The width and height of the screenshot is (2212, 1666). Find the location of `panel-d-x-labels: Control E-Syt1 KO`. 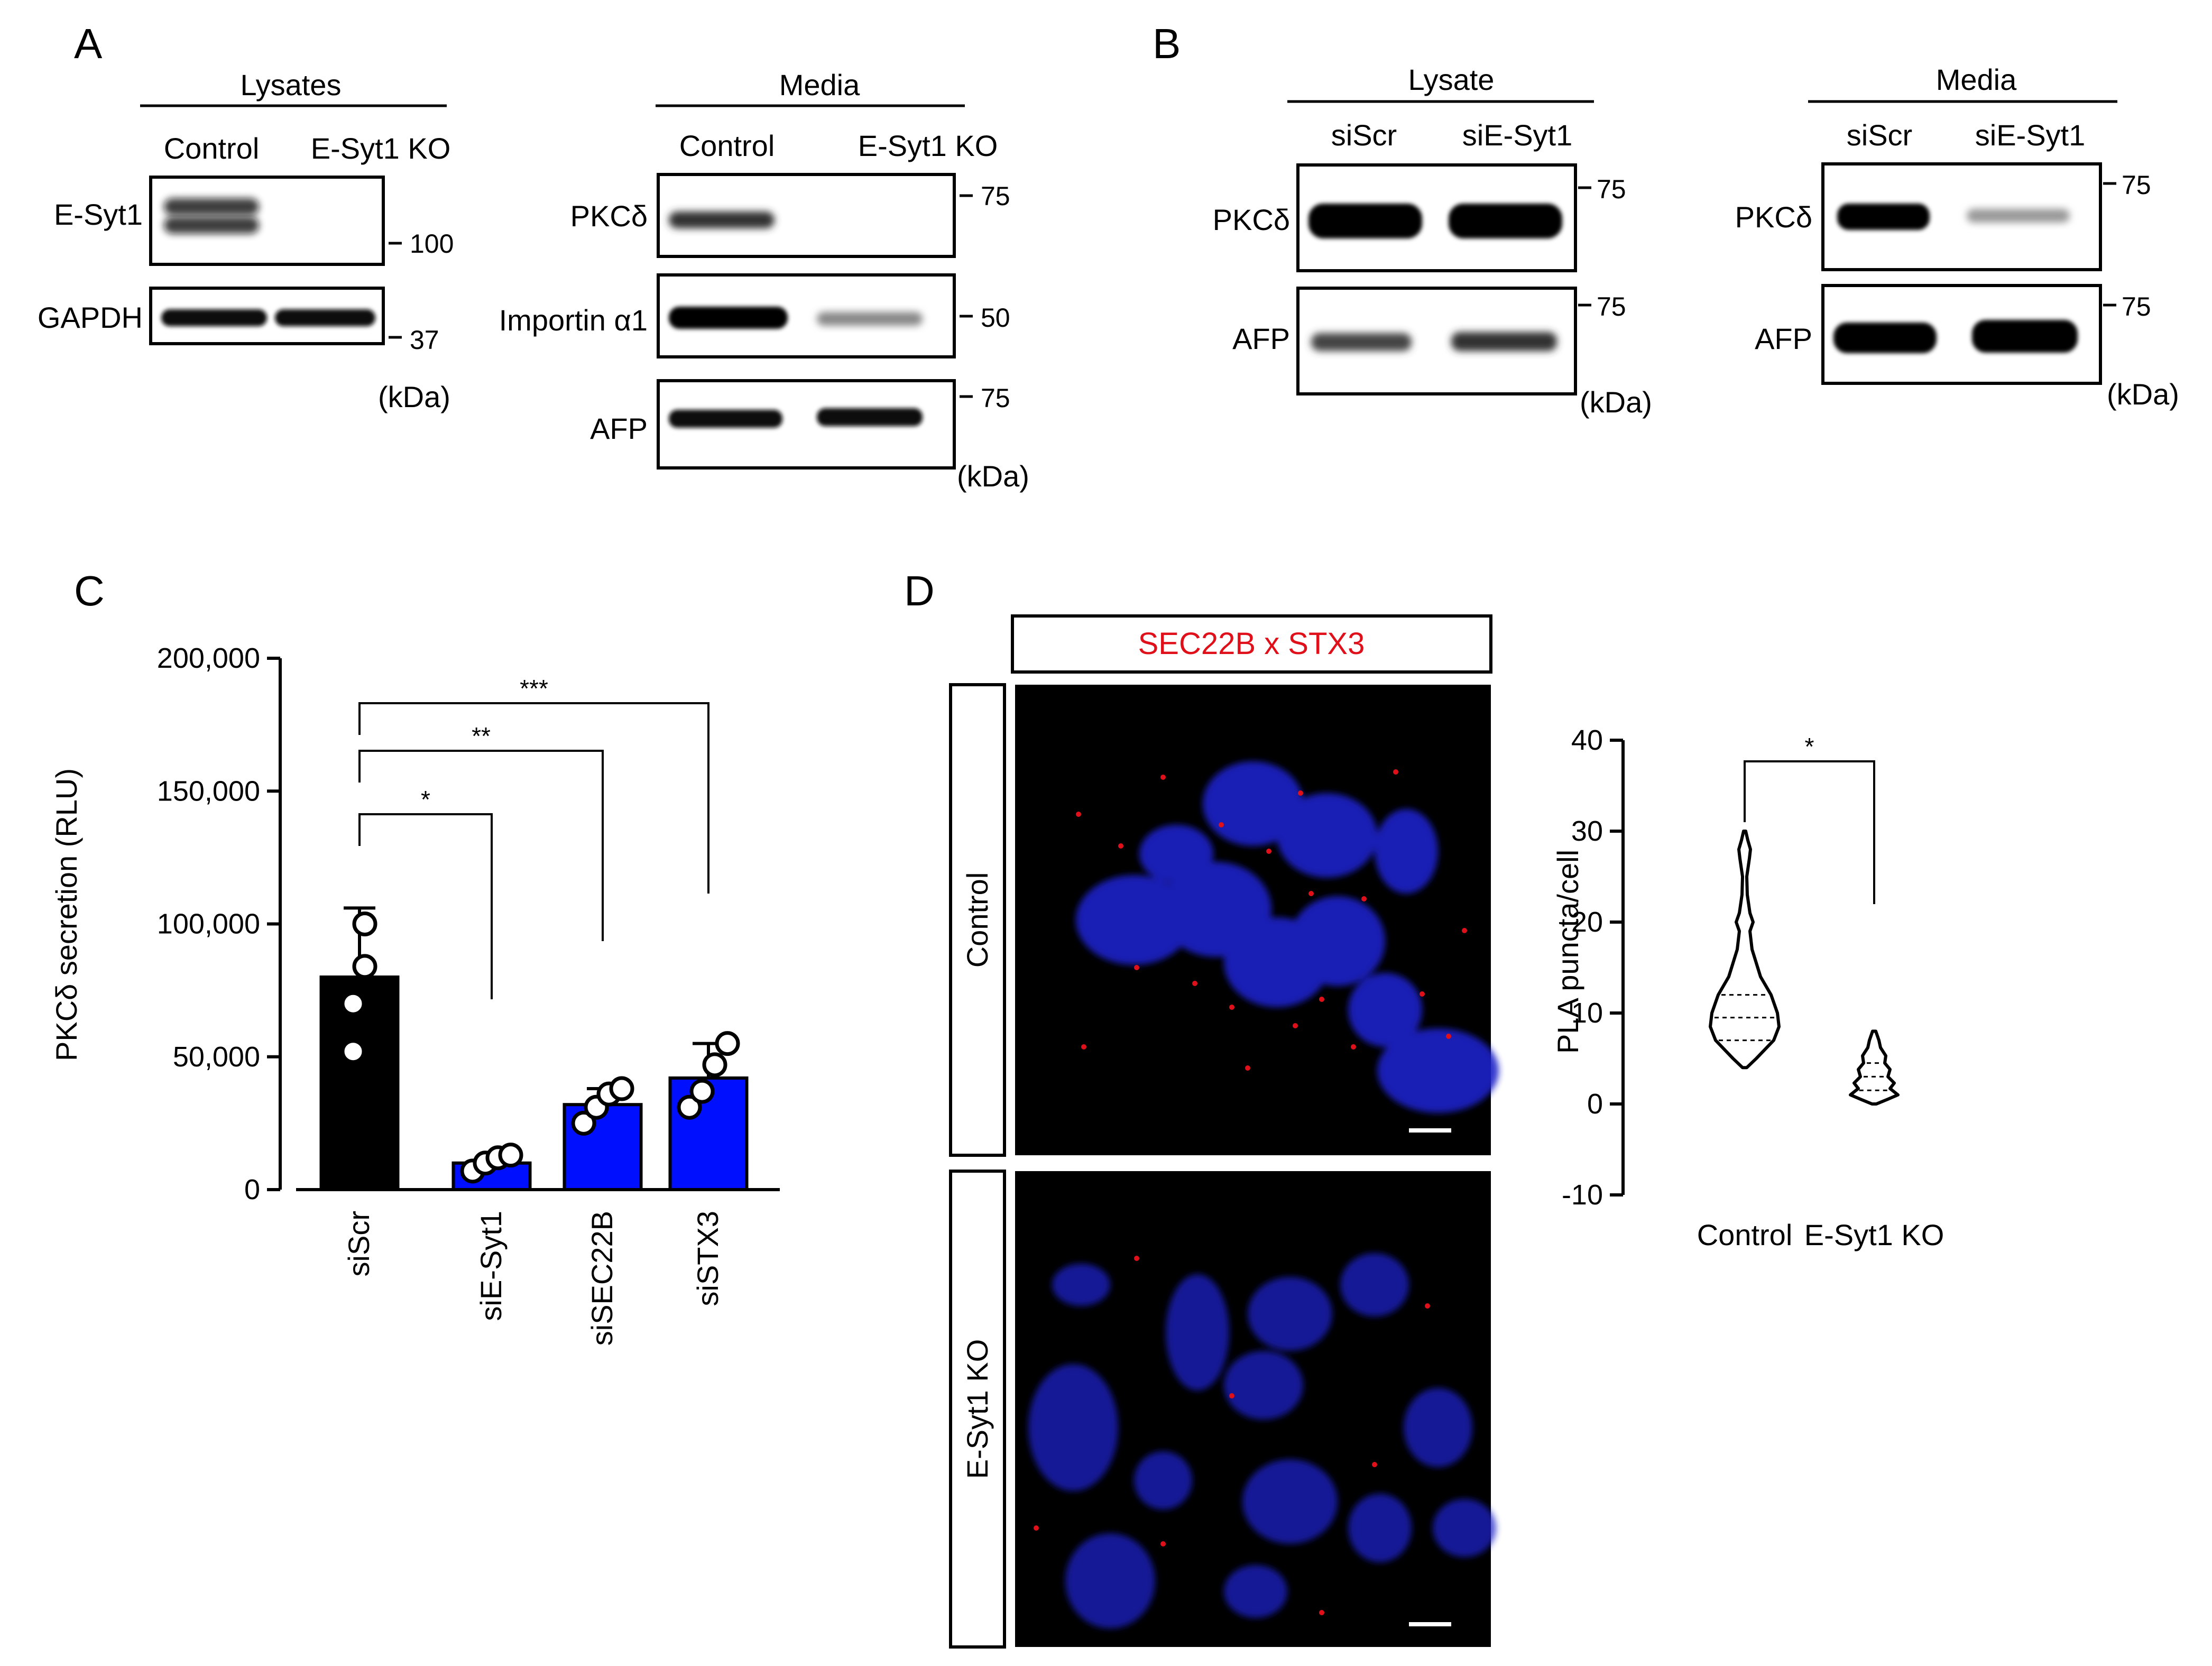

panel-d-x-labels: Control E-Syt1 KO is located at coordinates (1820, 1234).